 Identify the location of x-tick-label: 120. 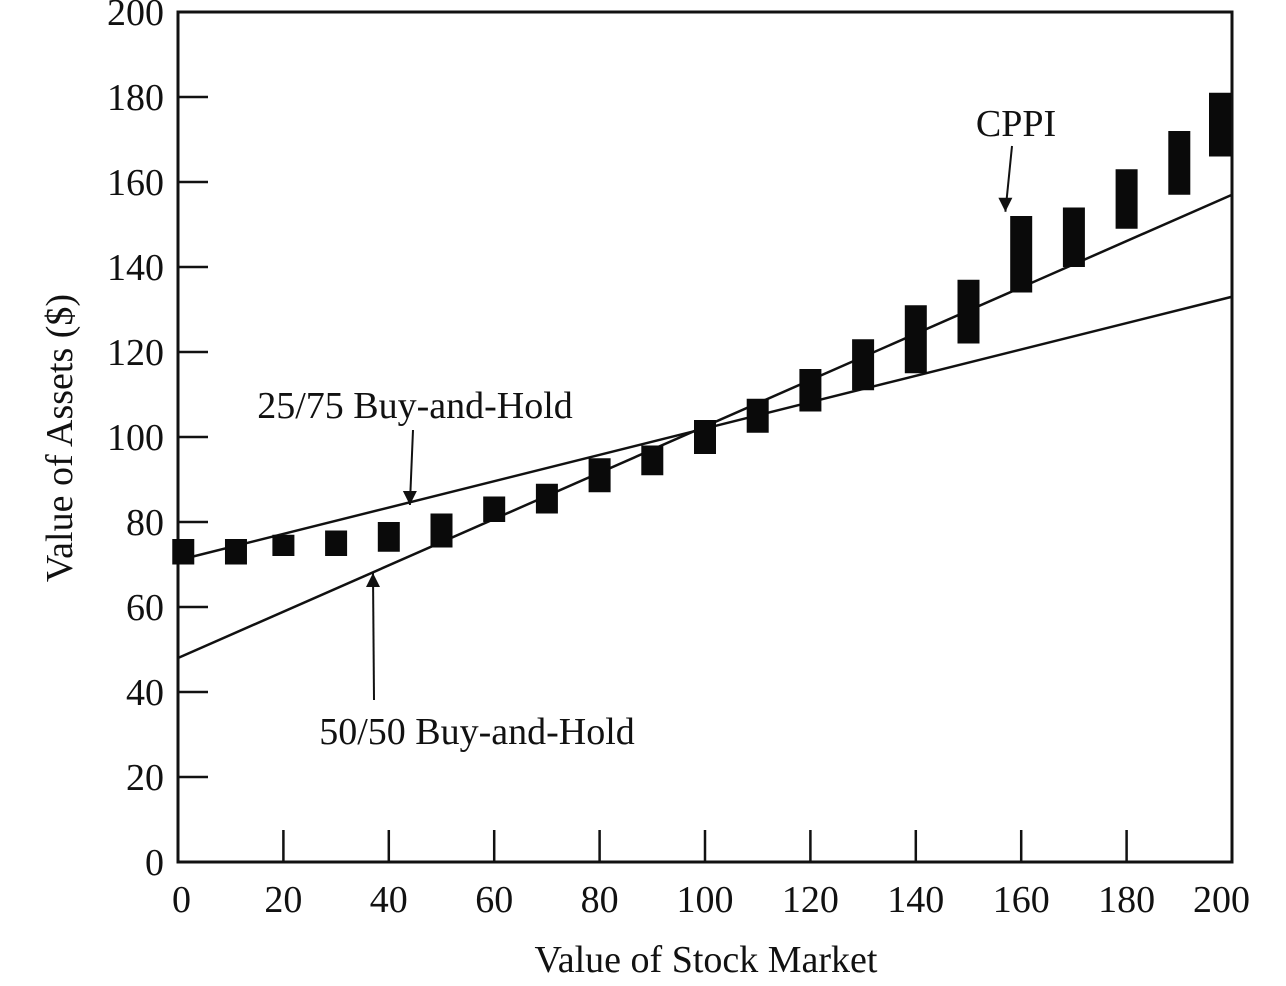
(810, 900).